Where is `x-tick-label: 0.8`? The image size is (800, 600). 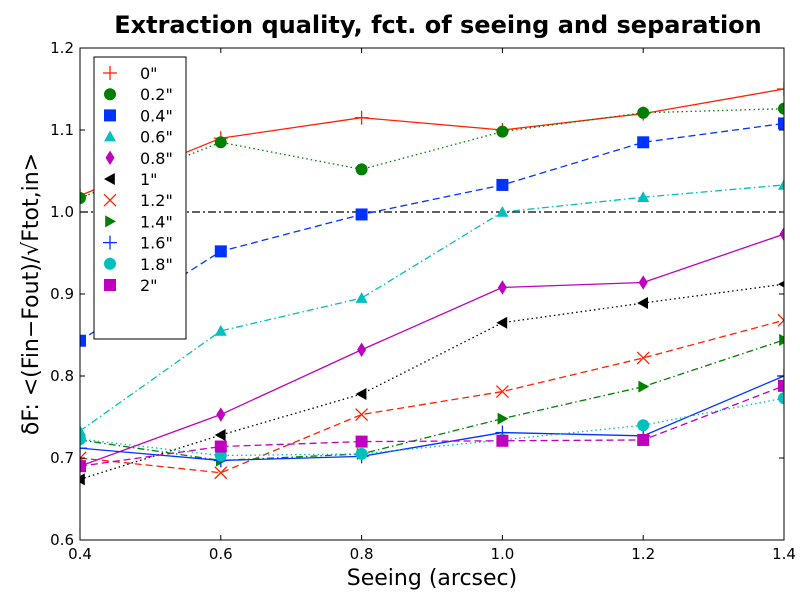
x-tick-label: 0.8 is located at coordinates (362, 554).